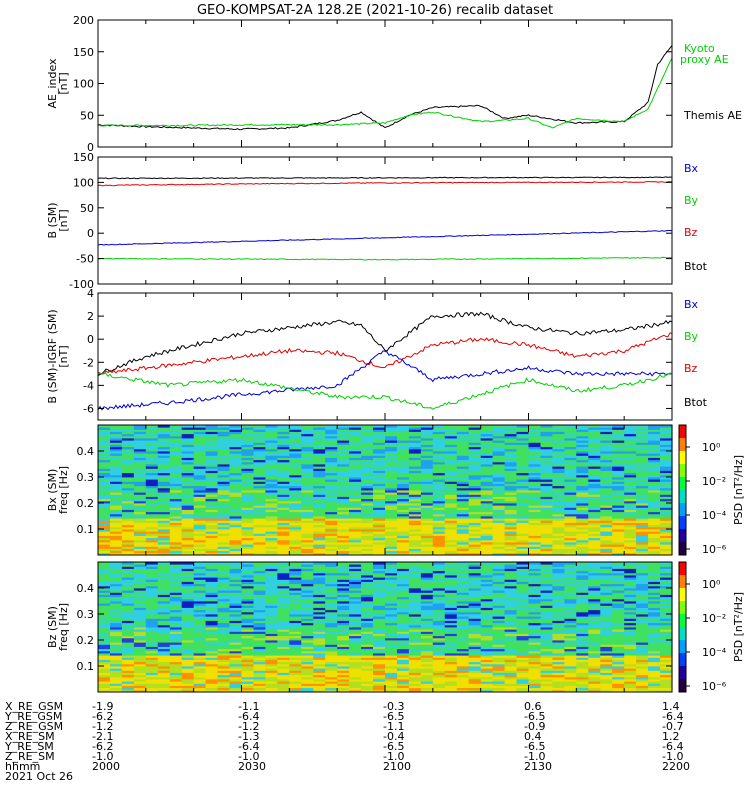  What do you see at coordinates (86, 529) in the screenshot?
I see `y-tick-label: 0.1` at bounding box center [86, 529].